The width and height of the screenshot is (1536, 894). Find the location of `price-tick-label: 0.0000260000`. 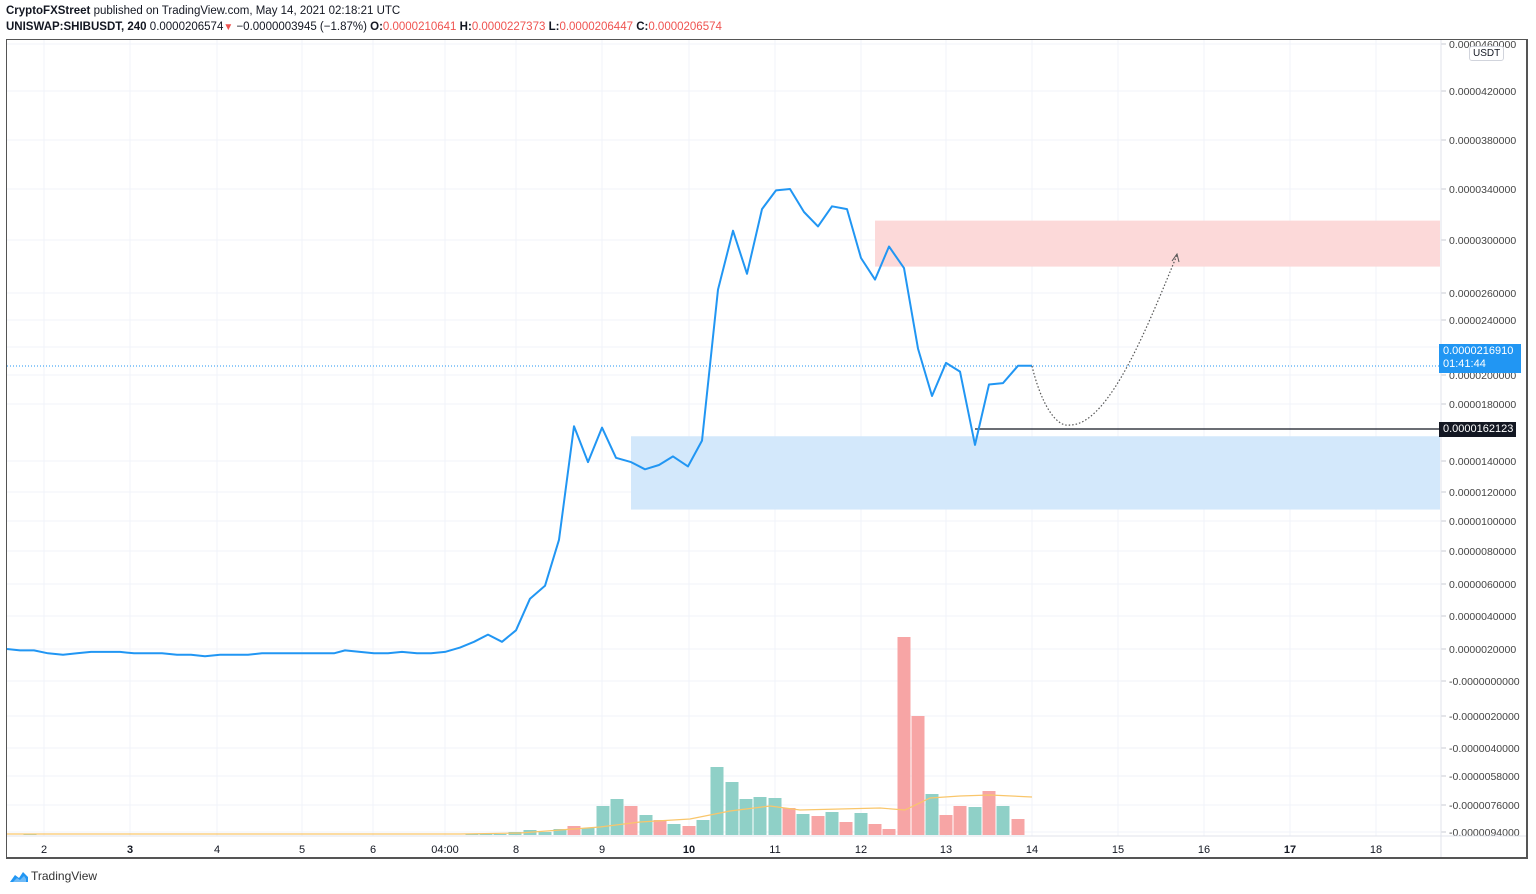

price-tick-label: 0.0000260000 is located at coordinates (1482, 294).